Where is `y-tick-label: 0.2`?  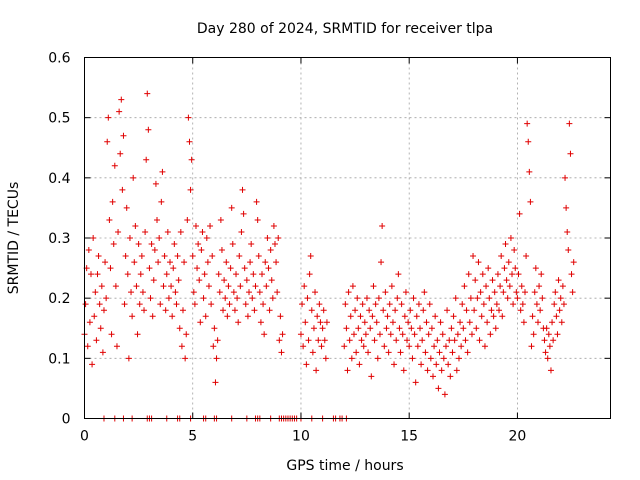
y-tick-label: 0.2 is located at coordinates (59, 299).